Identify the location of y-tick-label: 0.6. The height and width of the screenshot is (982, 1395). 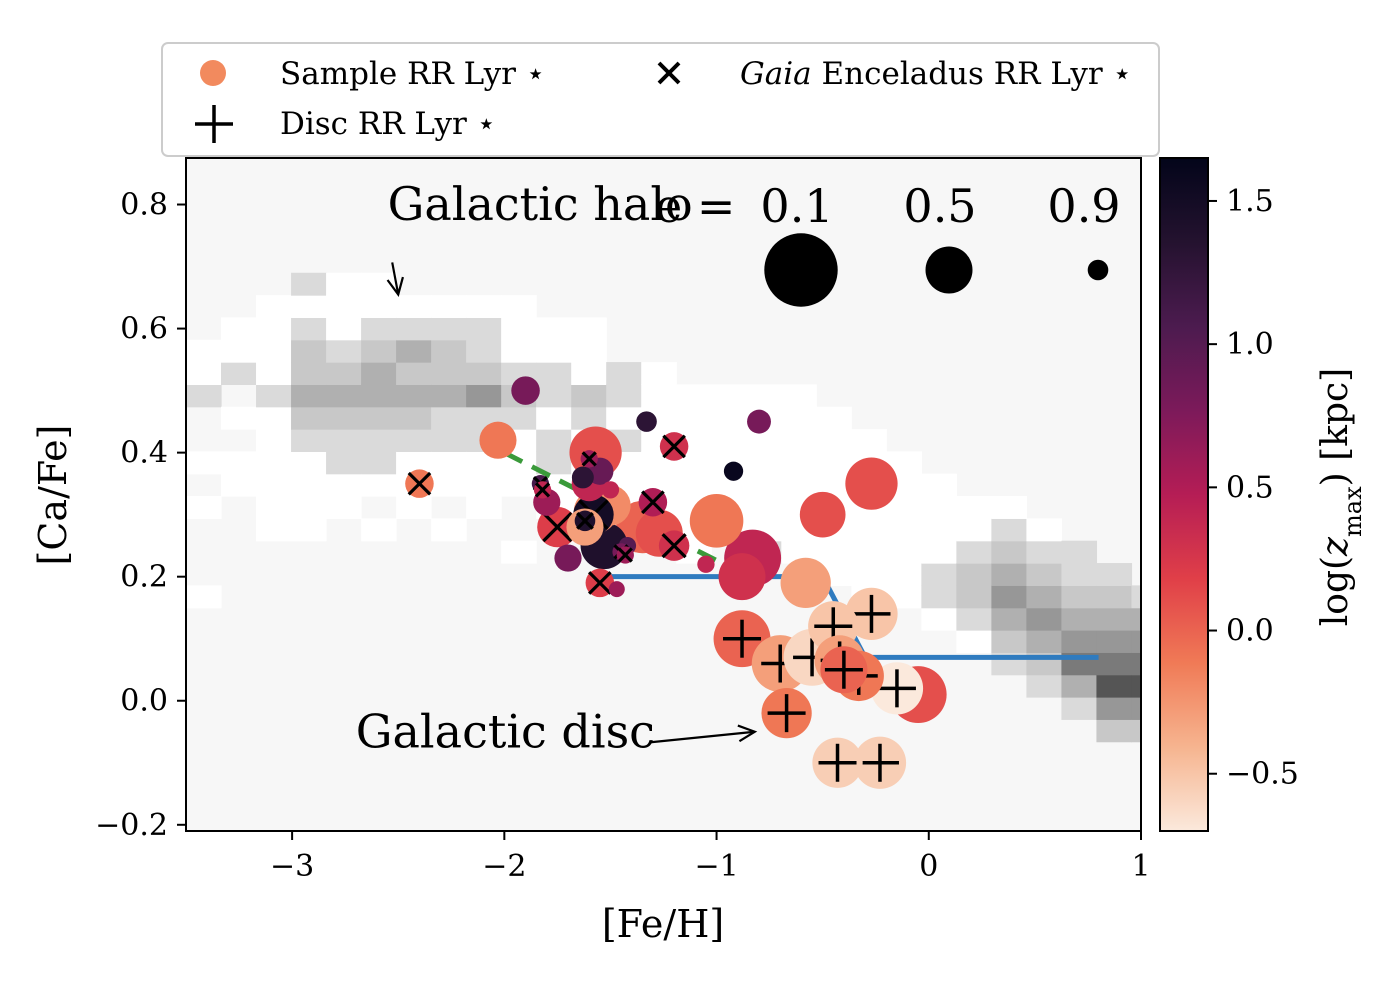
(144, 329).